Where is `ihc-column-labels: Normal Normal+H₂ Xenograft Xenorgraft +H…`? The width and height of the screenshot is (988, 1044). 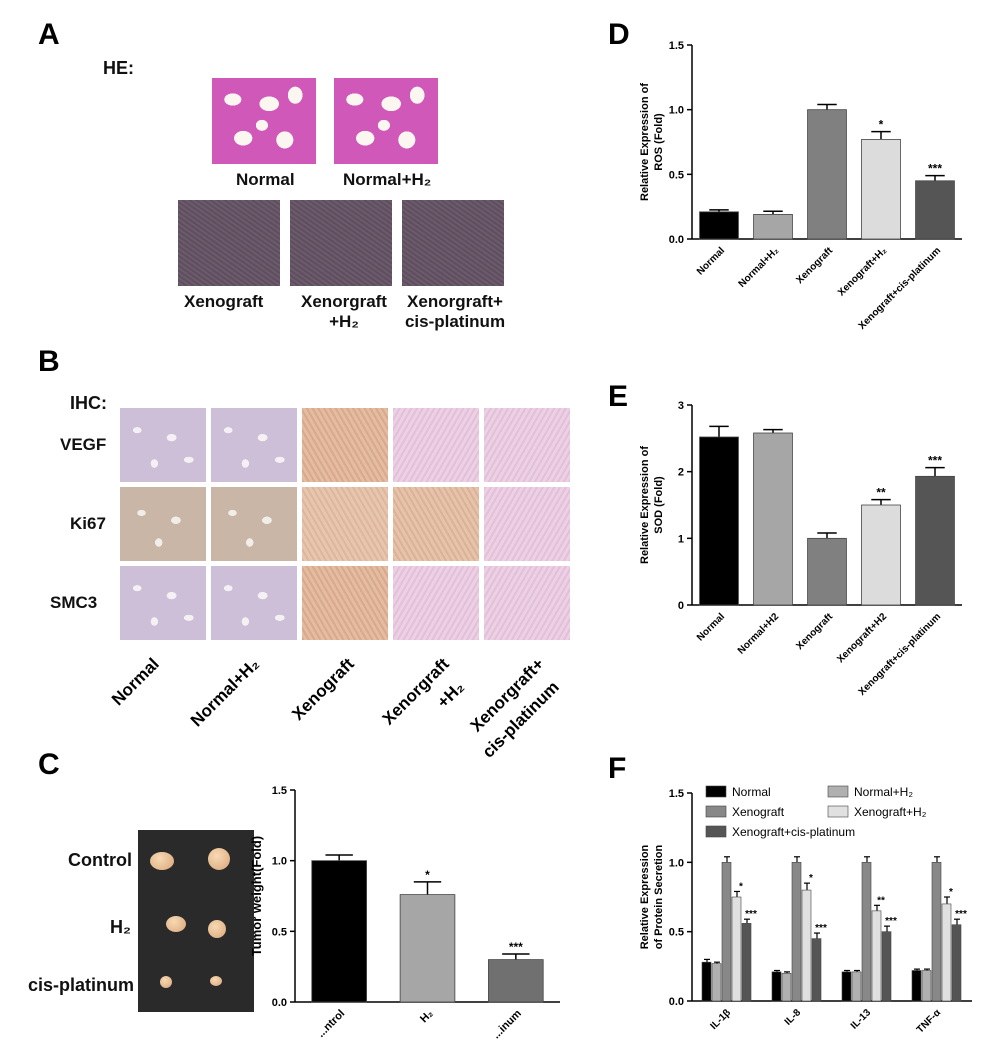 ihc-column-labels: Normal Normal+H₂ Xenograft Xenorgraft +H… is located at coordinates (335, 707).